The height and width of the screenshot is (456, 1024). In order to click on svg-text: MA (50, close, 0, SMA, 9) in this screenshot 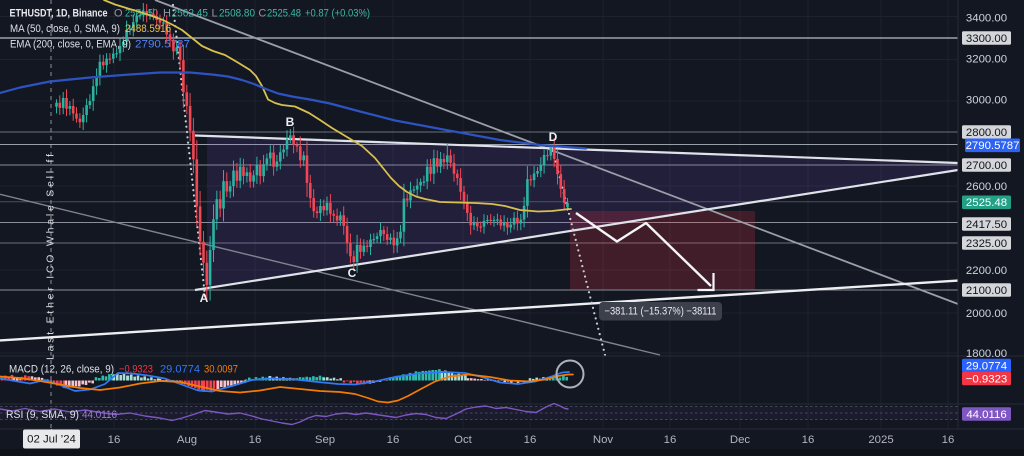, I will do `click(65, 29)`.